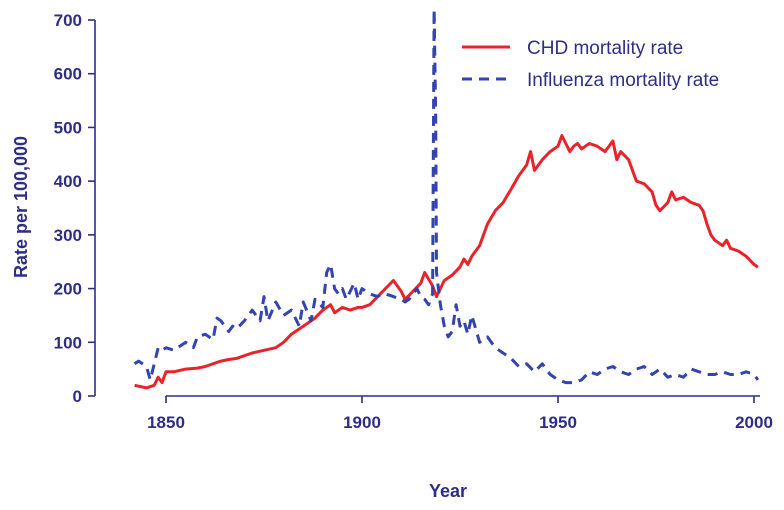 The image size is (784, 510). What do you see at coordinates (623, 80) in the screenshot?
I see `legend-flu-label: Influenza mortality rate` at bounding box center [623, 80].